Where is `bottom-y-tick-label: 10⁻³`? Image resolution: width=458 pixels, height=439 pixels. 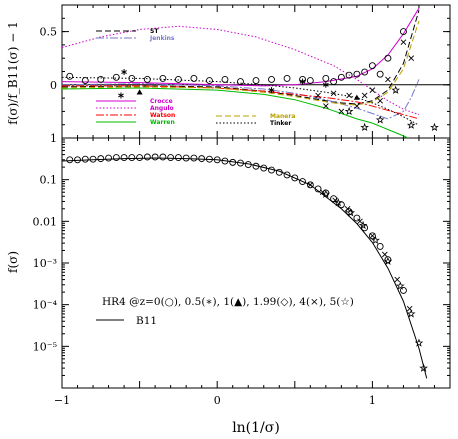
bottom-y-tick-label: 10⁻³ is located at coordinates (45, 263).